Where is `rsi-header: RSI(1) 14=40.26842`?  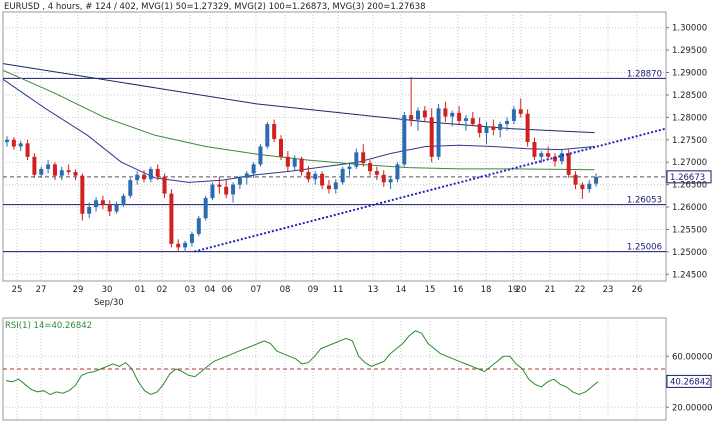 rsi-header: RSI(1) 14=40.26842 is located at coordinates (48, 326).